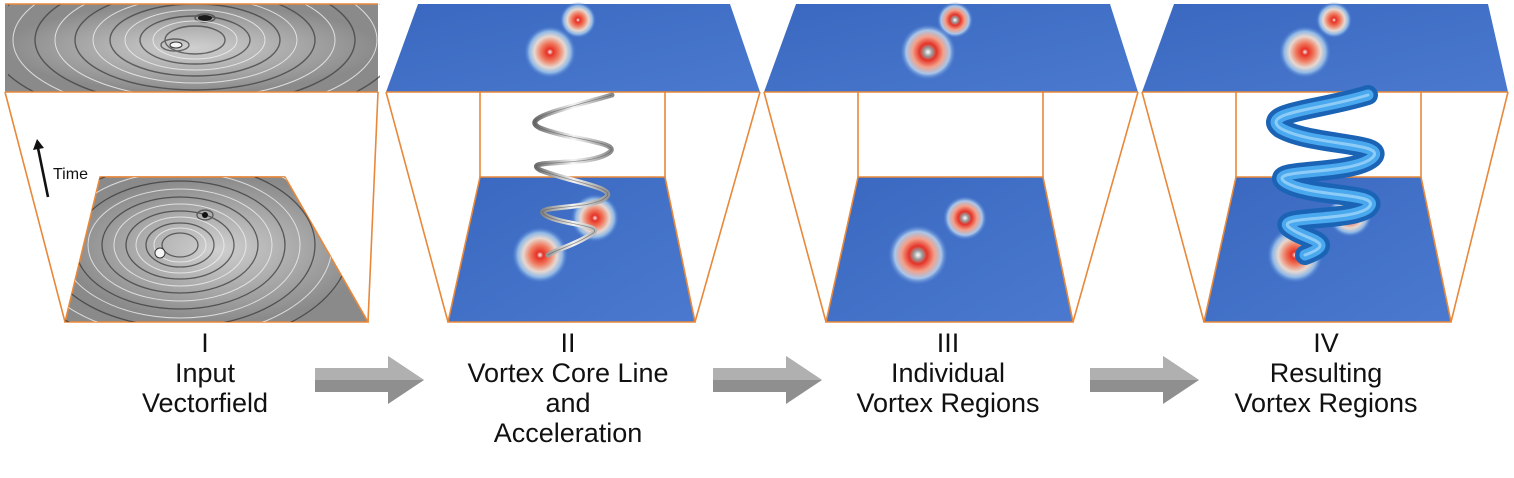  I want to click on stage-2-frame, so click(573, 207).